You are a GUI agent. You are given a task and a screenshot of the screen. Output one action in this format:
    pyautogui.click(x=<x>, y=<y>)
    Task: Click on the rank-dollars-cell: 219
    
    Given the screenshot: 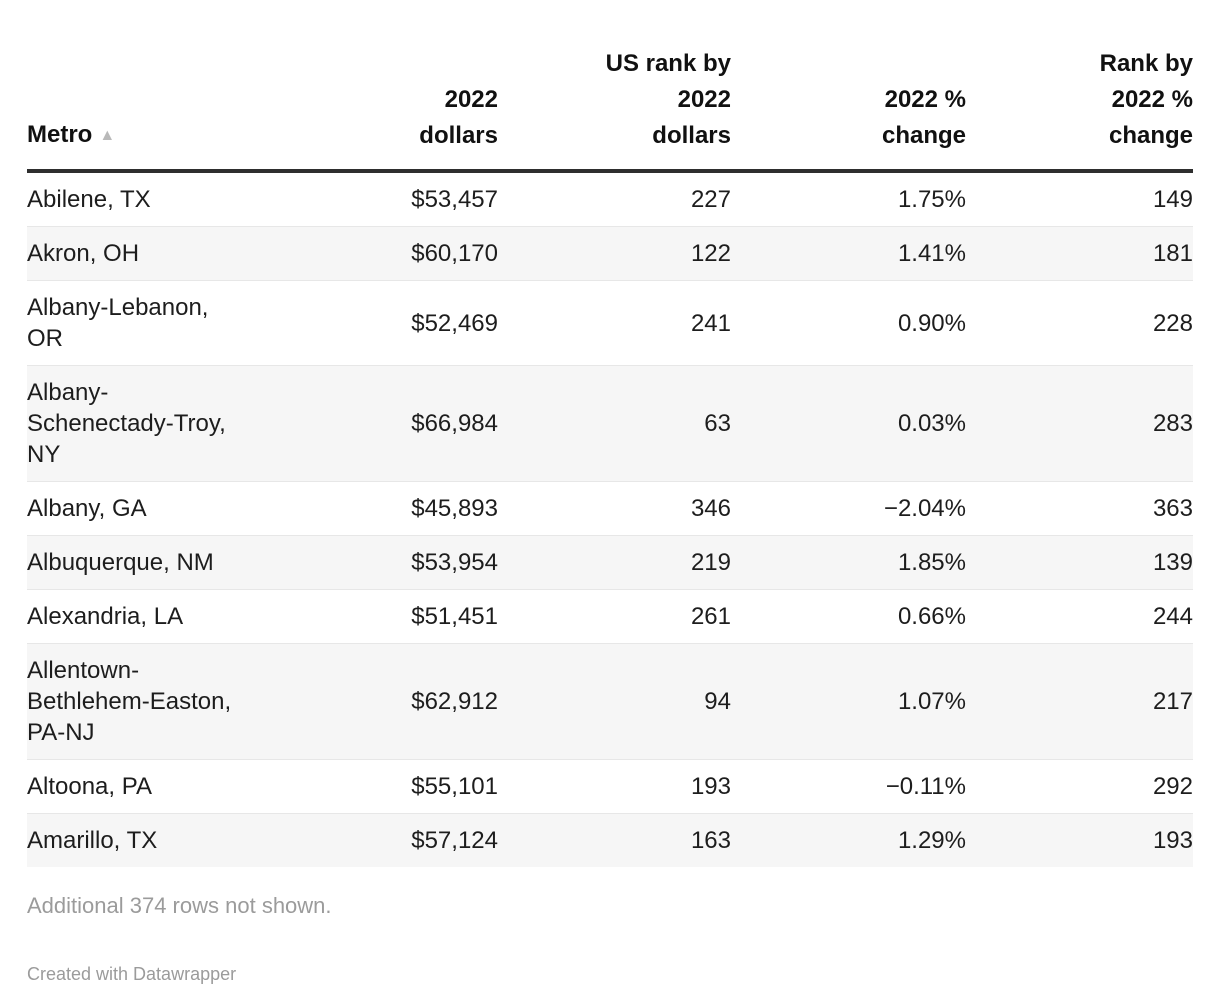 What is the action you would take?
    pyautogui.click(x=710, y=562)
    